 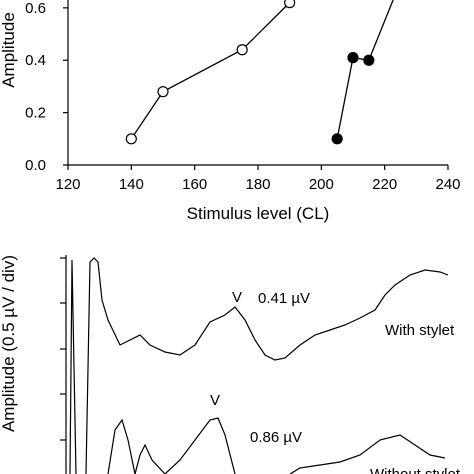 I want to click on waveform-y-label: Amplitude (0.5 µV / div), so click(x=9, y=343).